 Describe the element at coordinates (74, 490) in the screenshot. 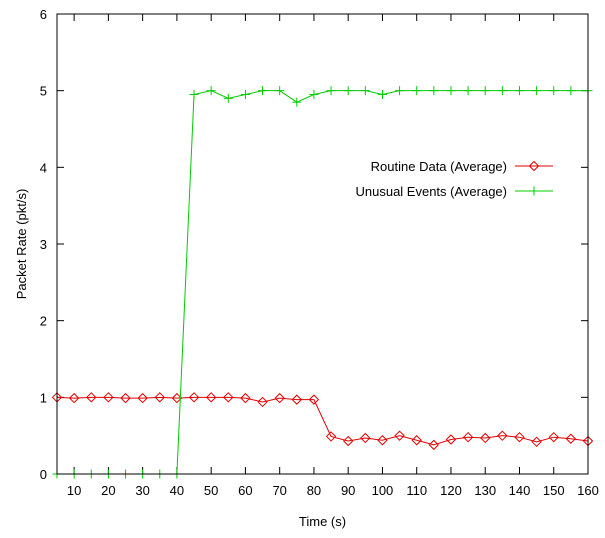

I see `x-tick-label: 10` at that location.